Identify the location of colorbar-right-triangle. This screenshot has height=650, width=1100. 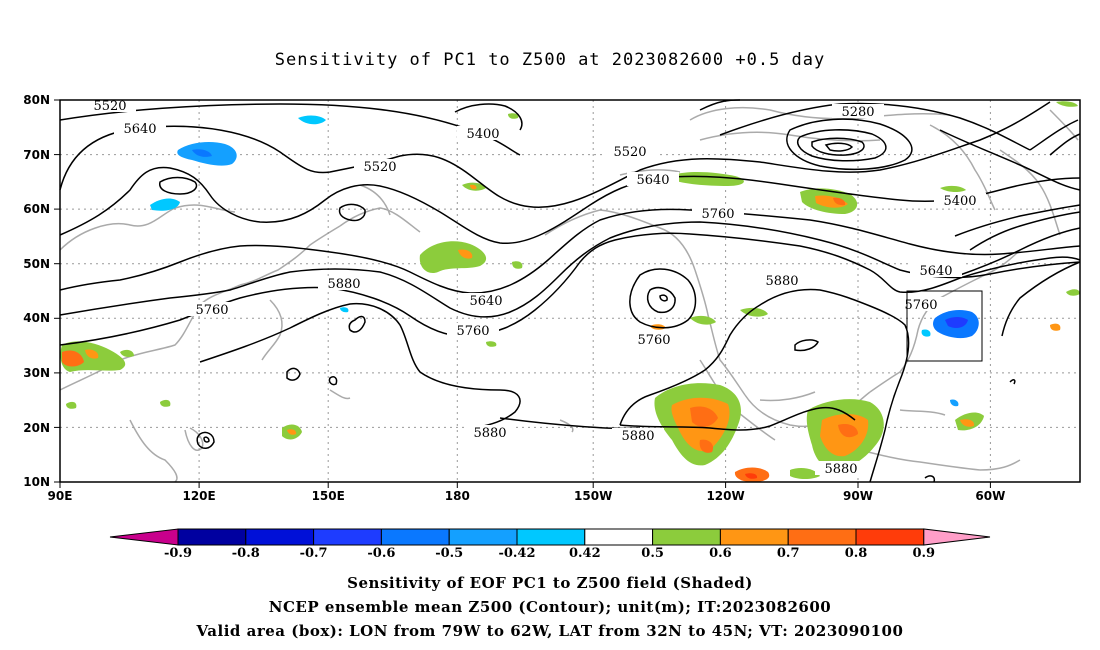
(957, 537).